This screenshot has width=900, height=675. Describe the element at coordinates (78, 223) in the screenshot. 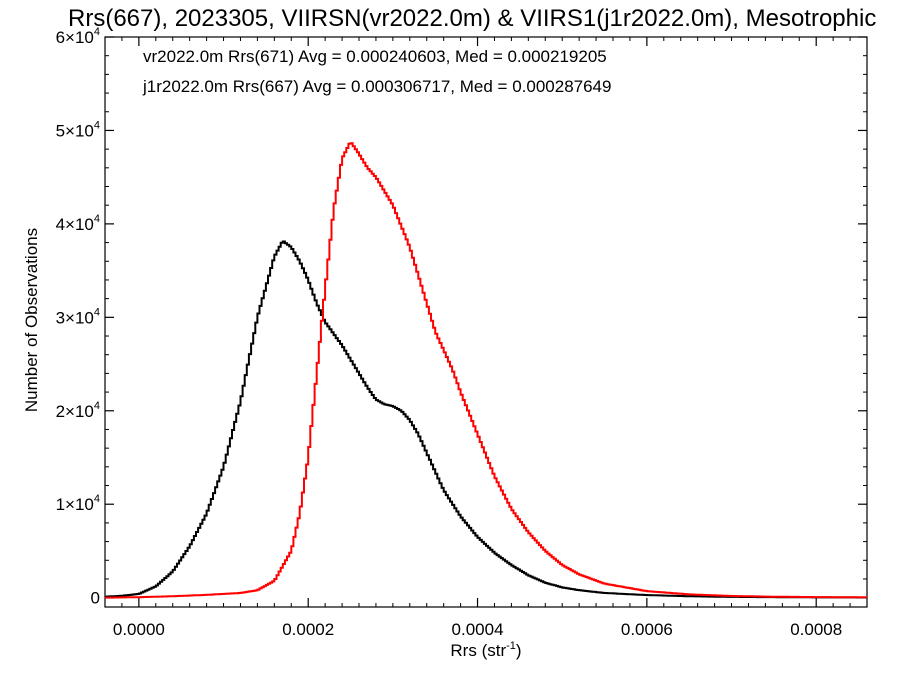

I see `y-tick-label: 4×10⁴` at that location.